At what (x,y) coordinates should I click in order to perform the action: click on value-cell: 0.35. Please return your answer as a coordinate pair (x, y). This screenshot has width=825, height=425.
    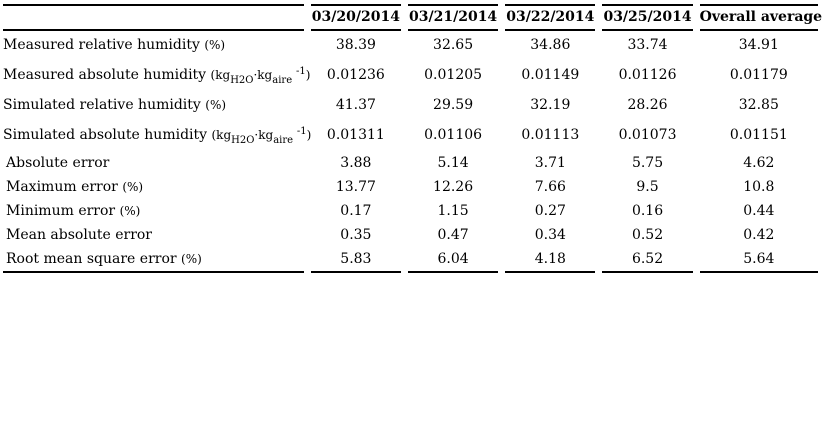
    Looking at the image, I should click on (356, 235).